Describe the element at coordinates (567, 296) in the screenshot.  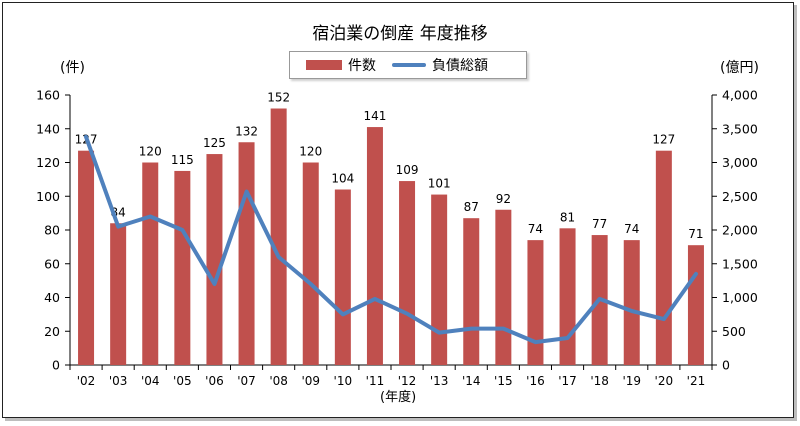
I see `bar-'17` at that location.